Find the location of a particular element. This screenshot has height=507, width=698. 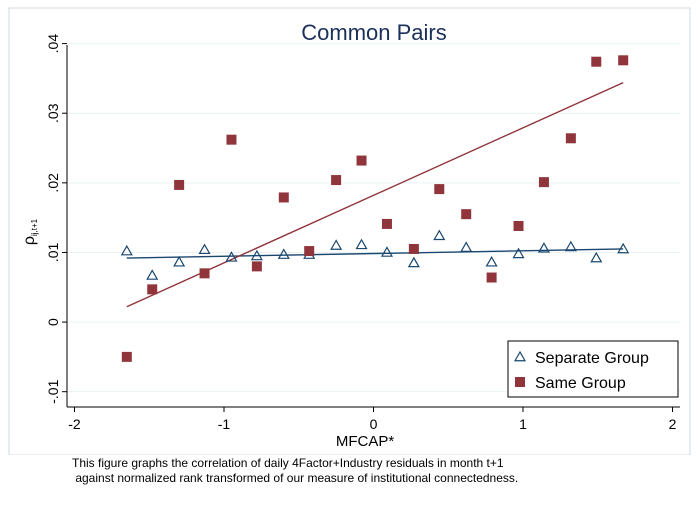

y-tick-label: 0 is located at coordinates (53, 322).